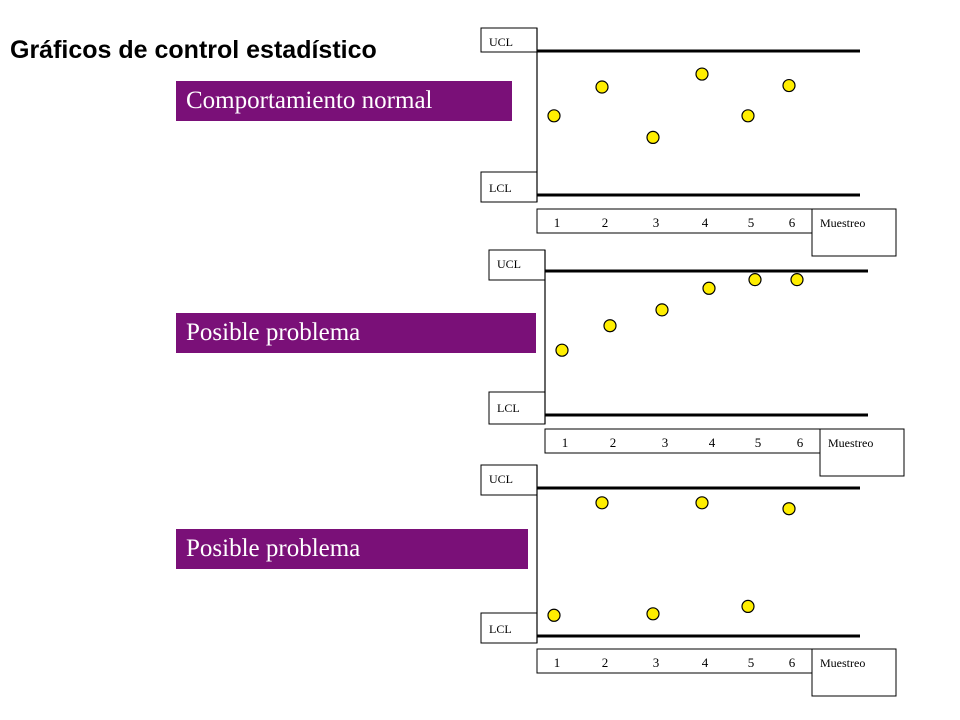  Describe the element at coordinates (705, 662) in the screenshot. I see `chart-3-tick-label: 4` at that location.